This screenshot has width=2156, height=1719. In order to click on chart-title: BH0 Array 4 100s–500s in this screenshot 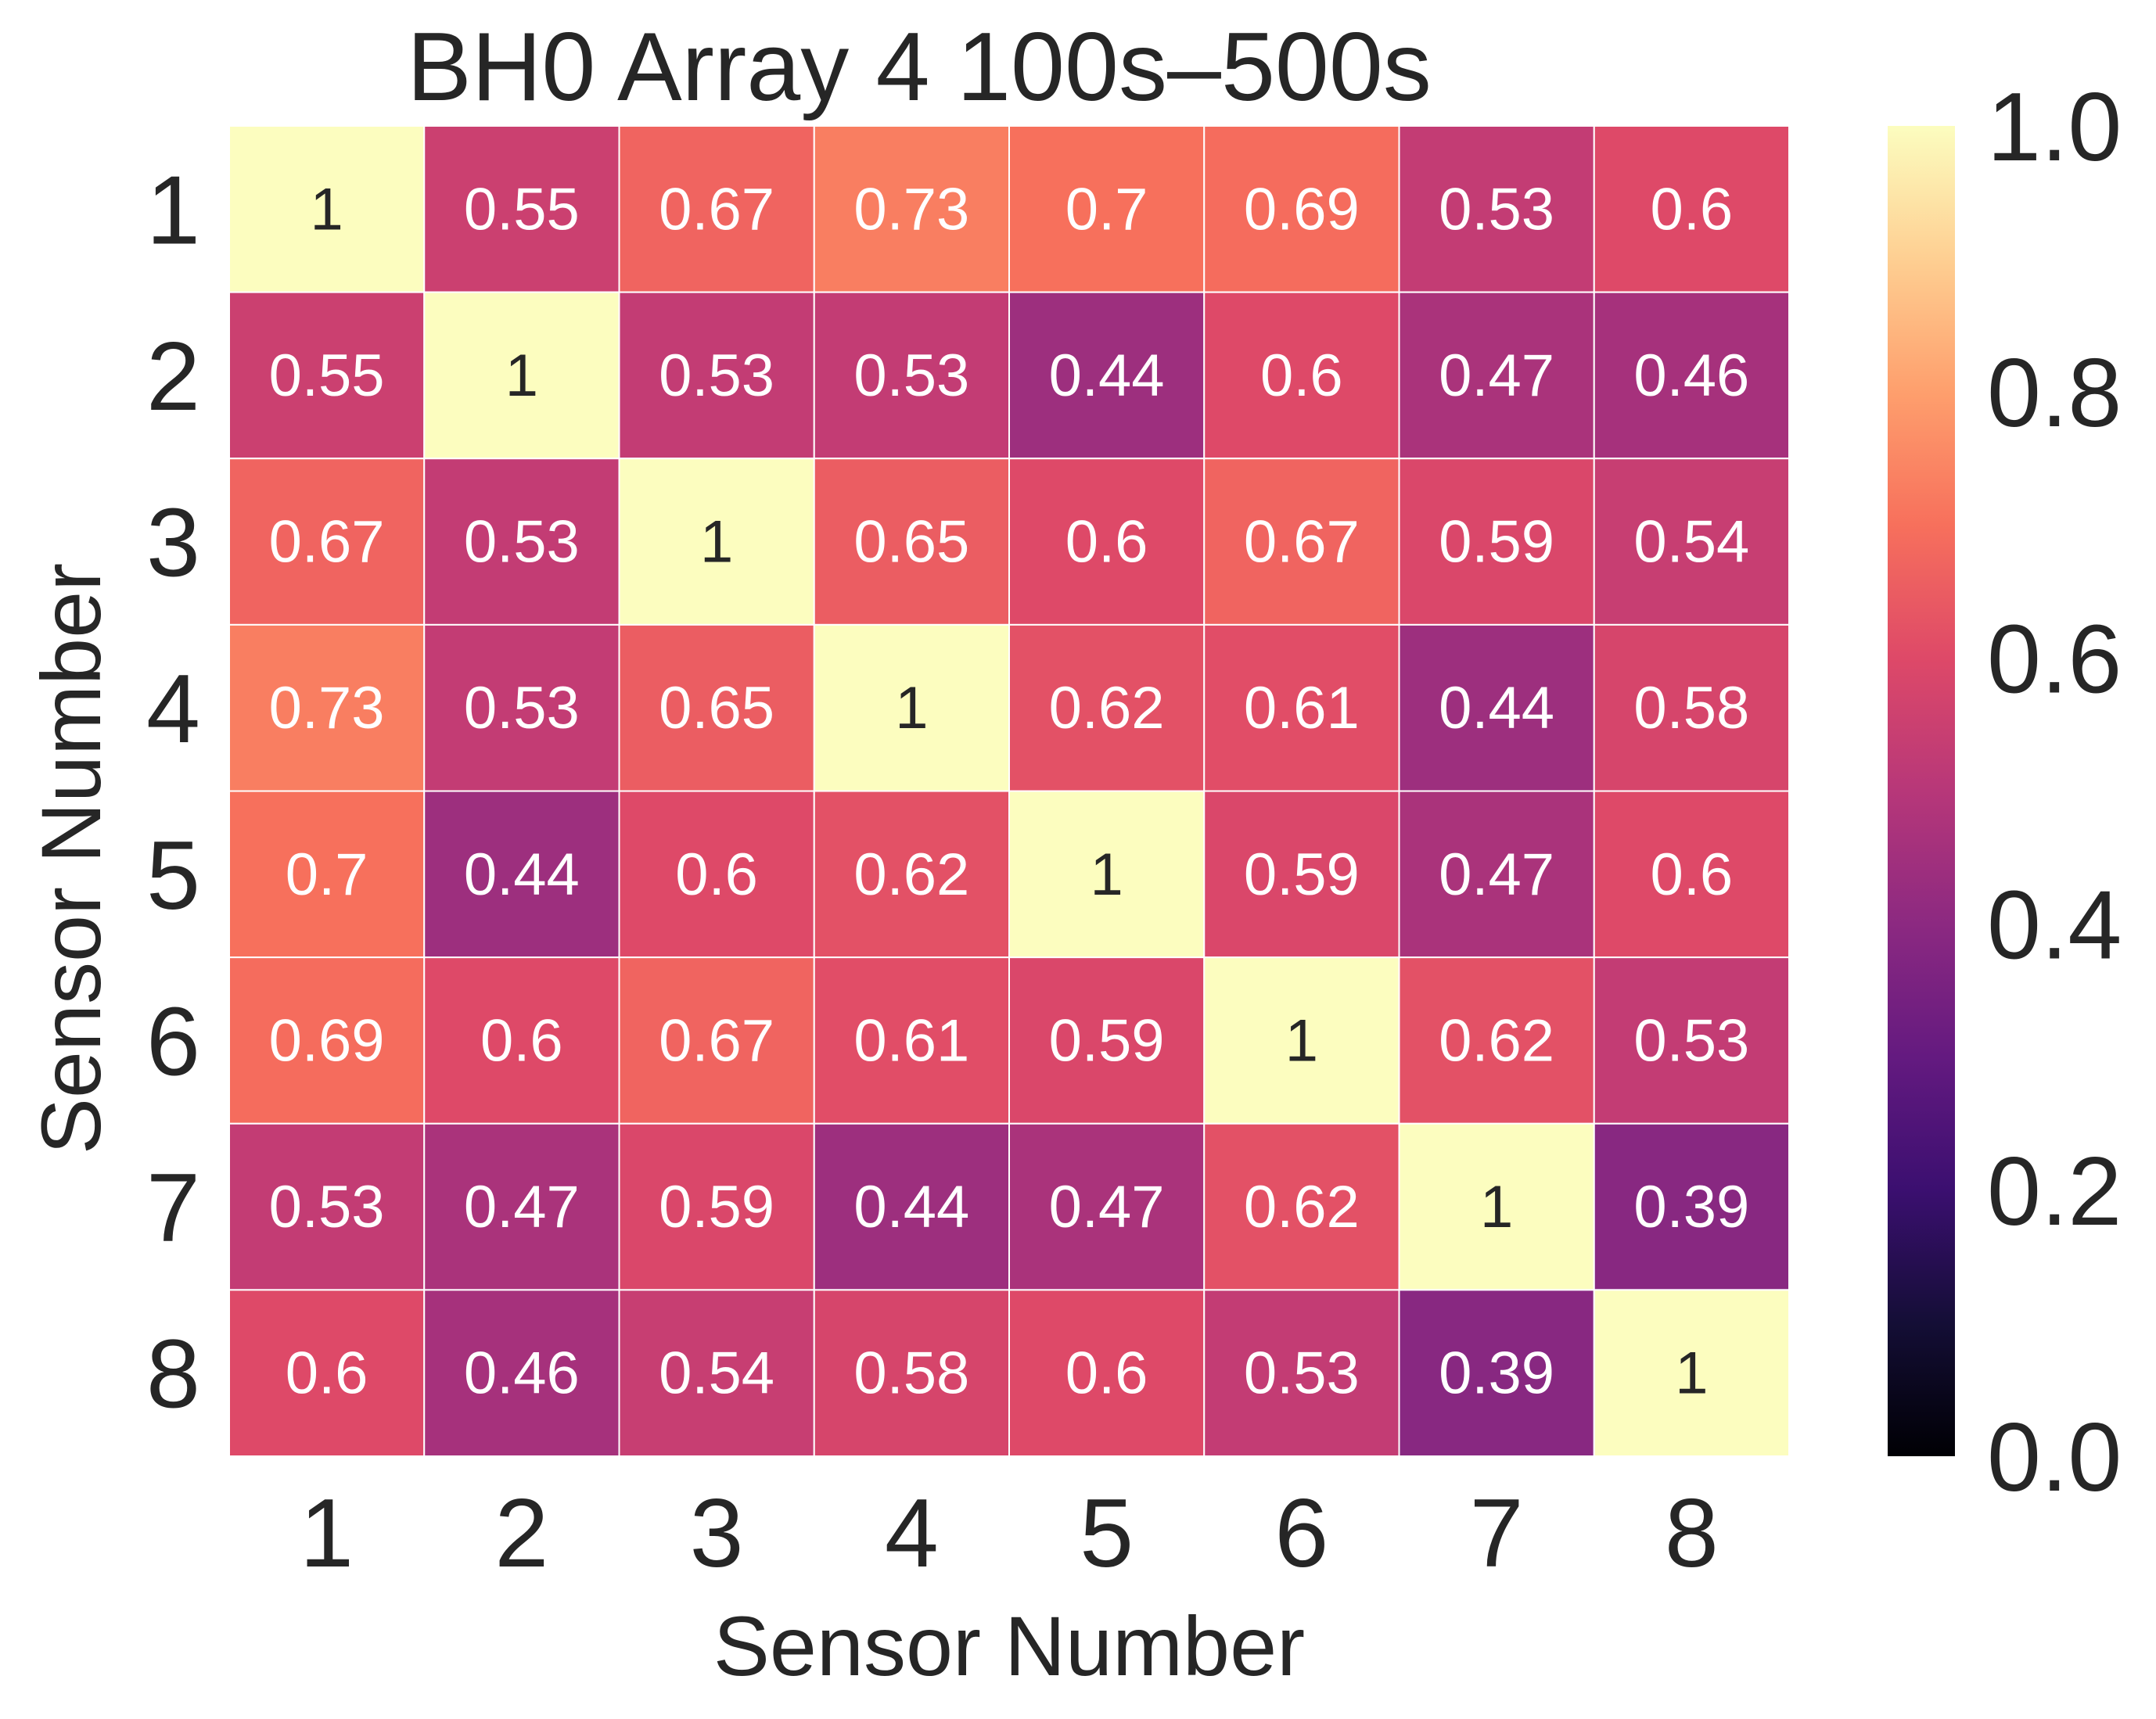, I will do `click(919, 67)`.